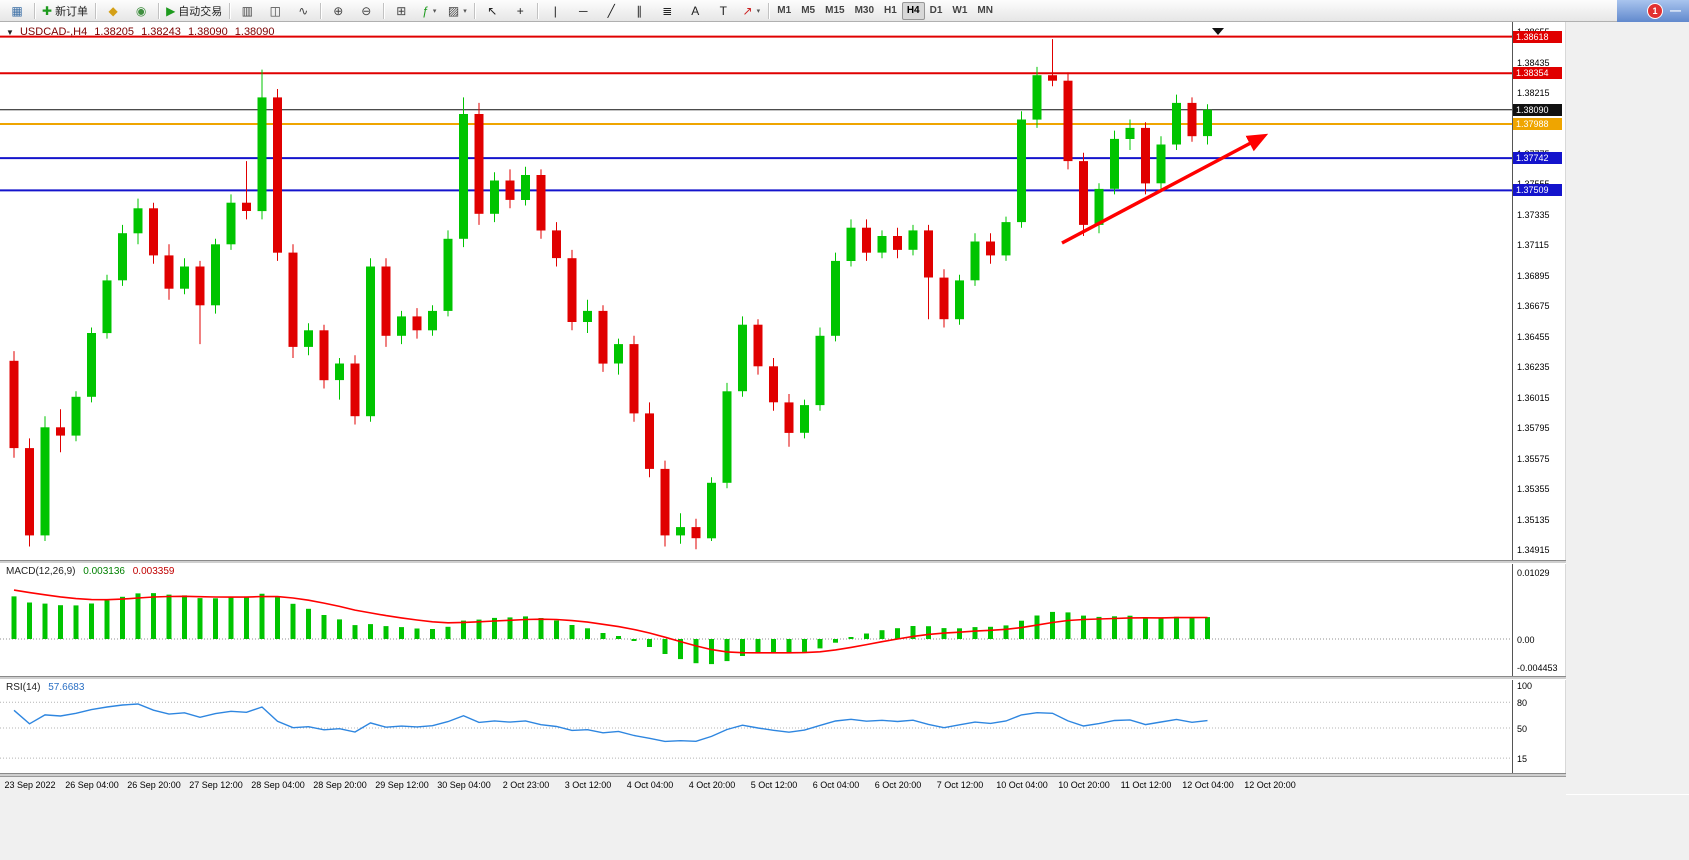 This screenshot has height=860, width=1689. Describe the element at coordinates (1533, 63) in the screenshot. I see `price-tick: 1.38435` at that location.